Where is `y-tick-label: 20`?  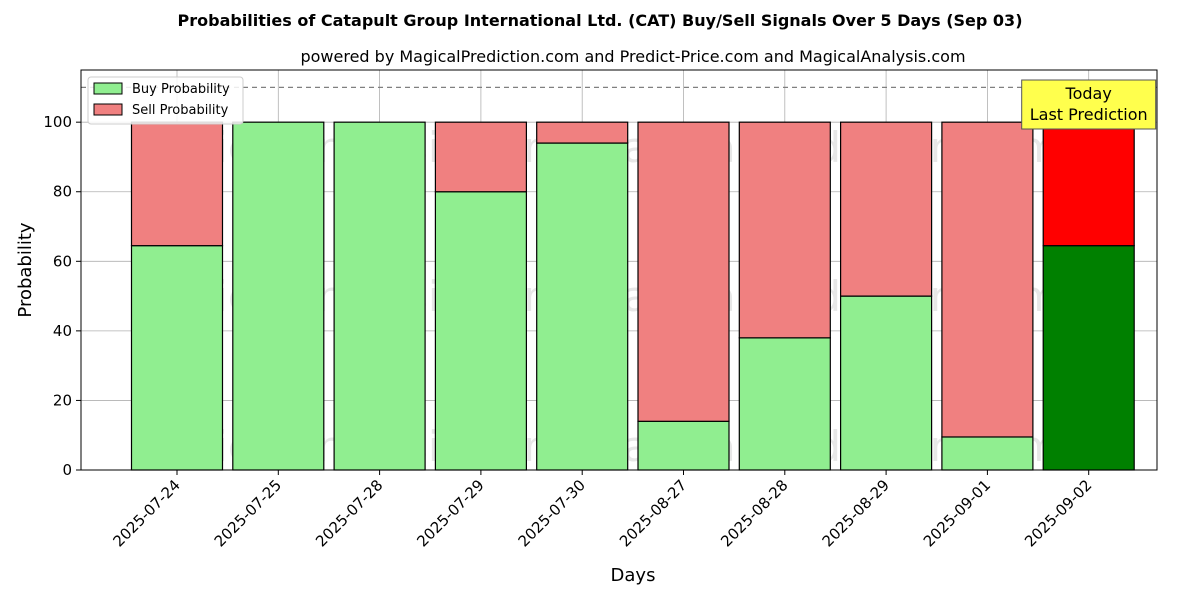 y-tick-label: 20 is located at coordinates (62, 400).